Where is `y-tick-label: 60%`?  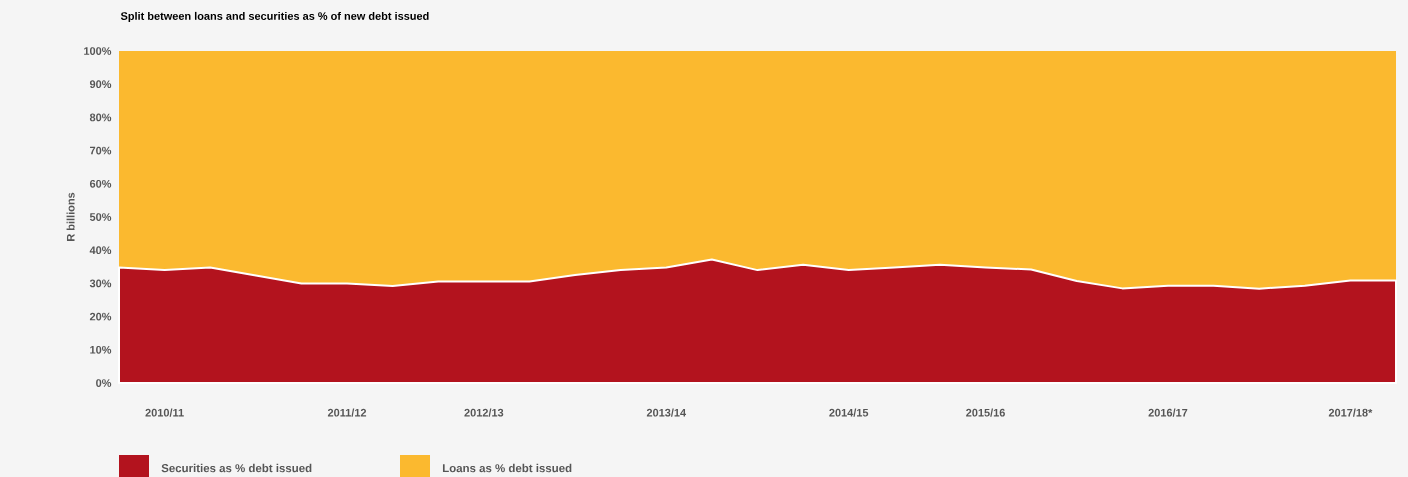 y-tick-label: 60% is located at coordinates (100, 183).